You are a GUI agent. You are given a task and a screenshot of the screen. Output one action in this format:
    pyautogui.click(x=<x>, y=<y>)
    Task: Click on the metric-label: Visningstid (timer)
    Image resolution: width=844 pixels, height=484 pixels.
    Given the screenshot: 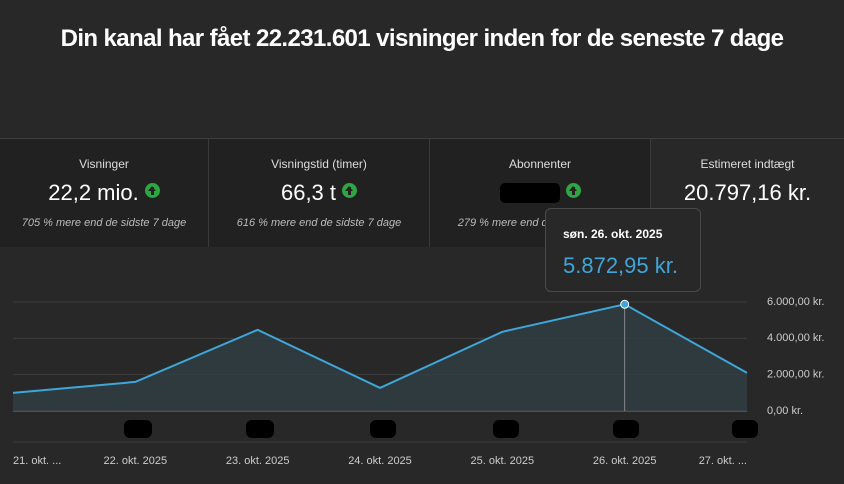 What is the action you would take?
    pyautogui.click(x=319, y=164)
    